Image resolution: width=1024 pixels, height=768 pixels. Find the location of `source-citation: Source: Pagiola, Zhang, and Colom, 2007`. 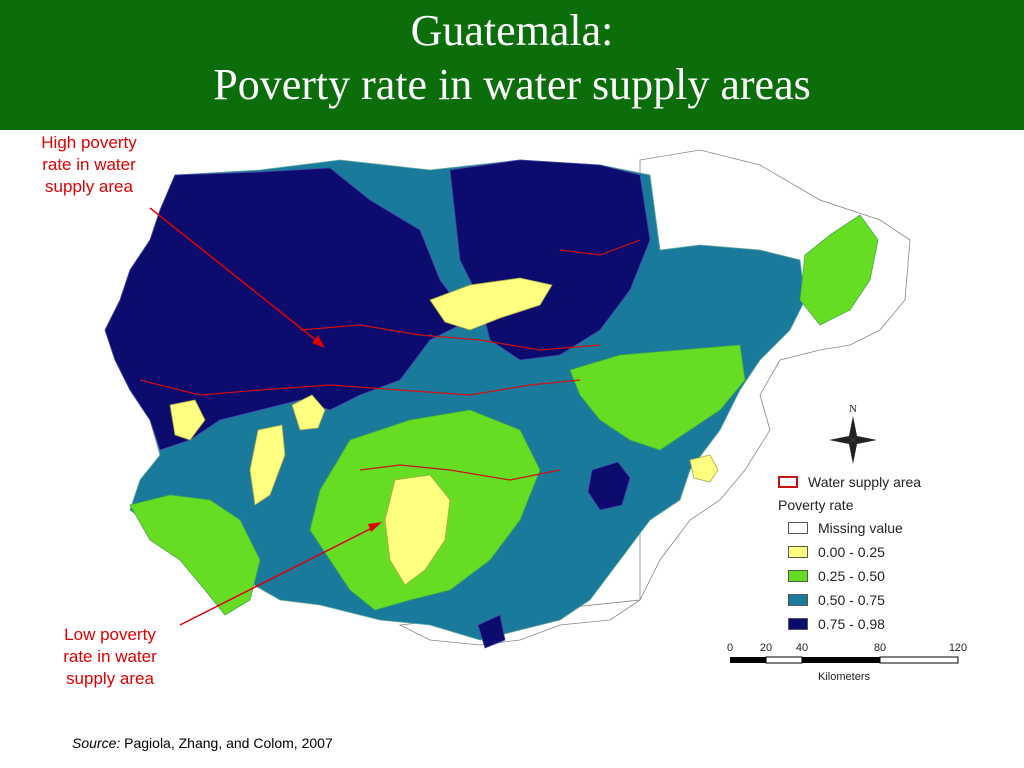

source-citation: Source: Pagiola, Zhang, and Colom, 2007 is located at coordinates (202, 743).